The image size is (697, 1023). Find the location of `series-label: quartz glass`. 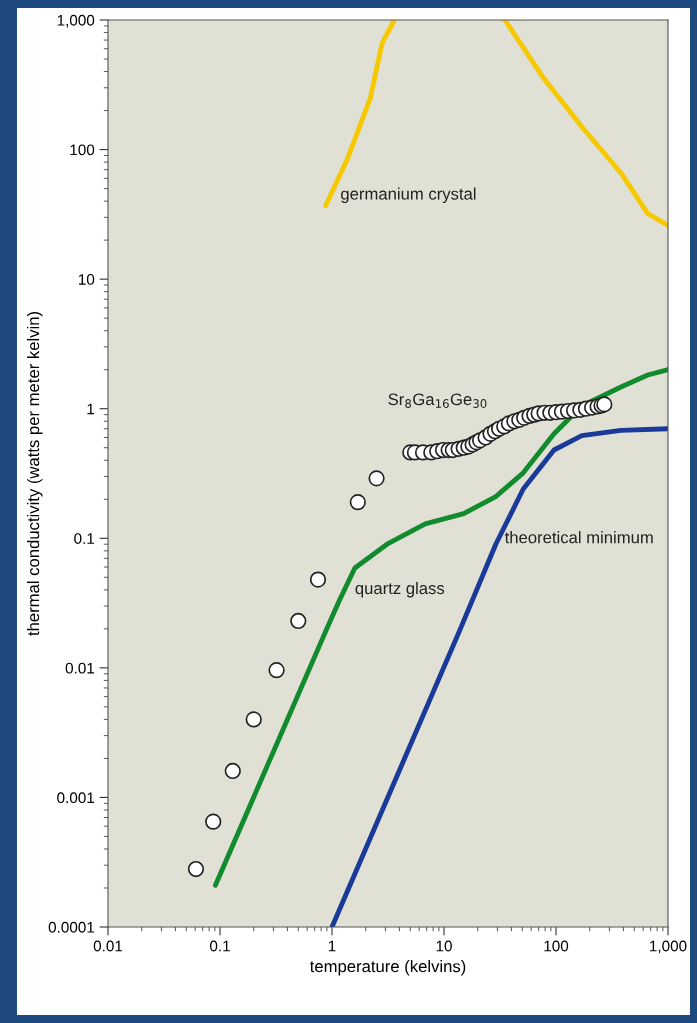

series-label: quartz glass is located at coordinates (400, 589).